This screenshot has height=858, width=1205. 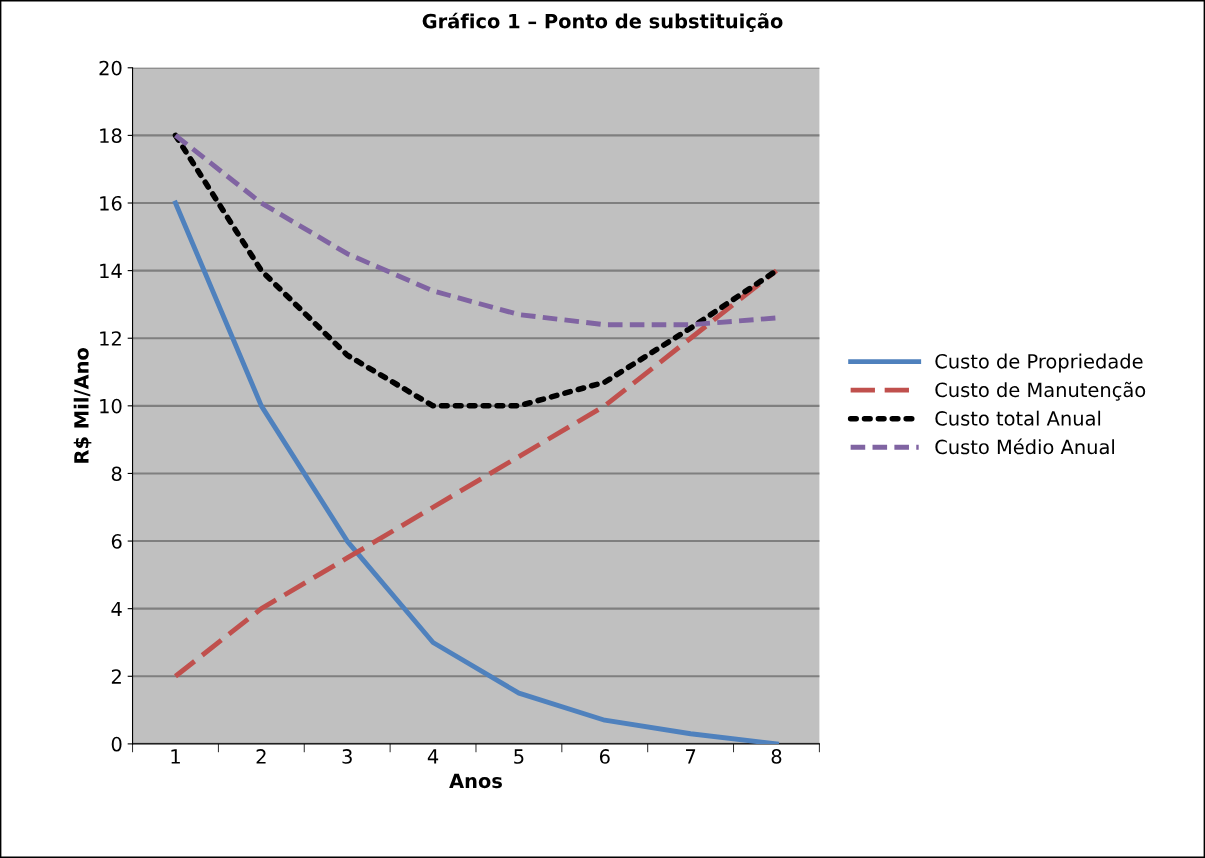 I want to click on x-tick-label: 2, so click(x=261, y=756).